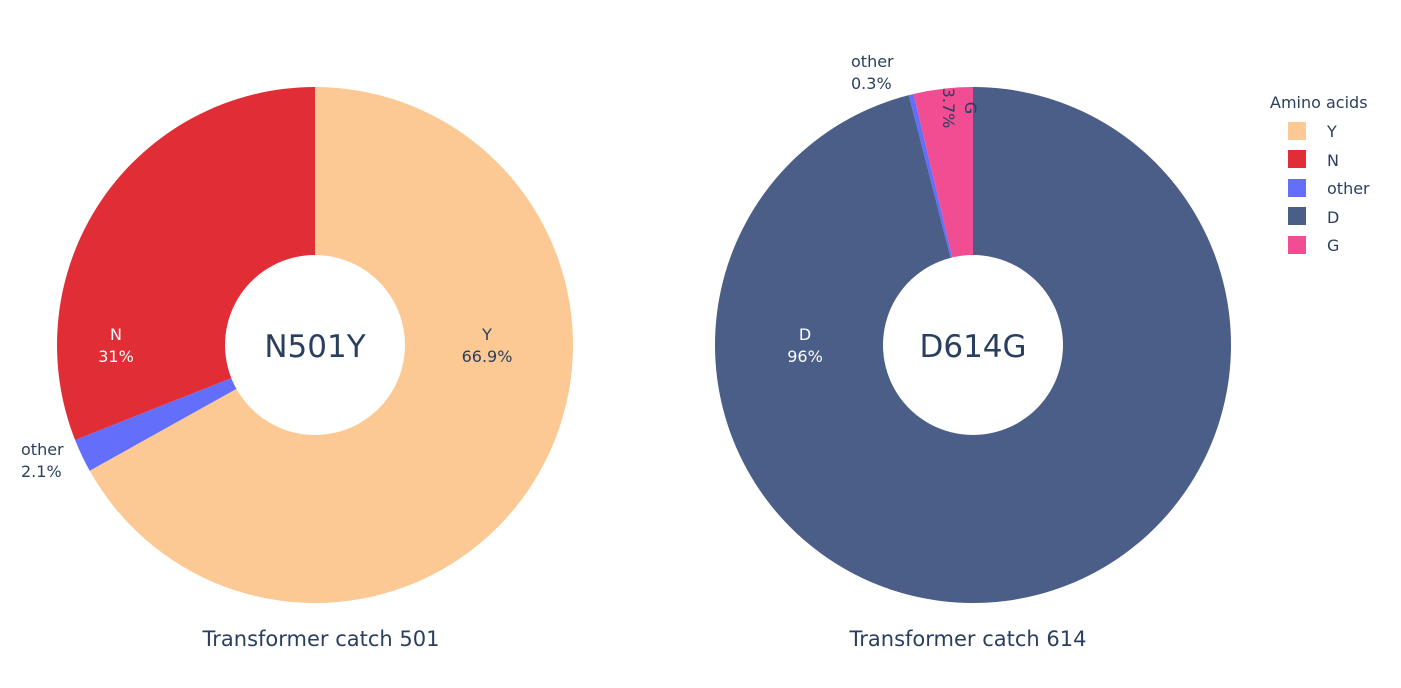 The image size is (1401, 688). I want to click on pie-slice-g, so click(943, 172).